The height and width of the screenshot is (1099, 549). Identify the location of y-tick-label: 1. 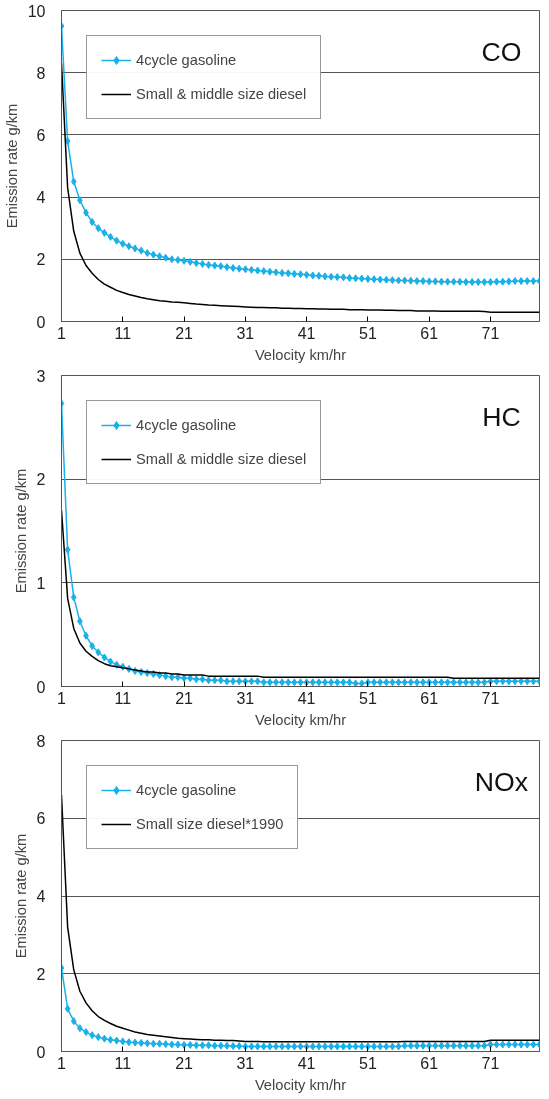
(41, 583).